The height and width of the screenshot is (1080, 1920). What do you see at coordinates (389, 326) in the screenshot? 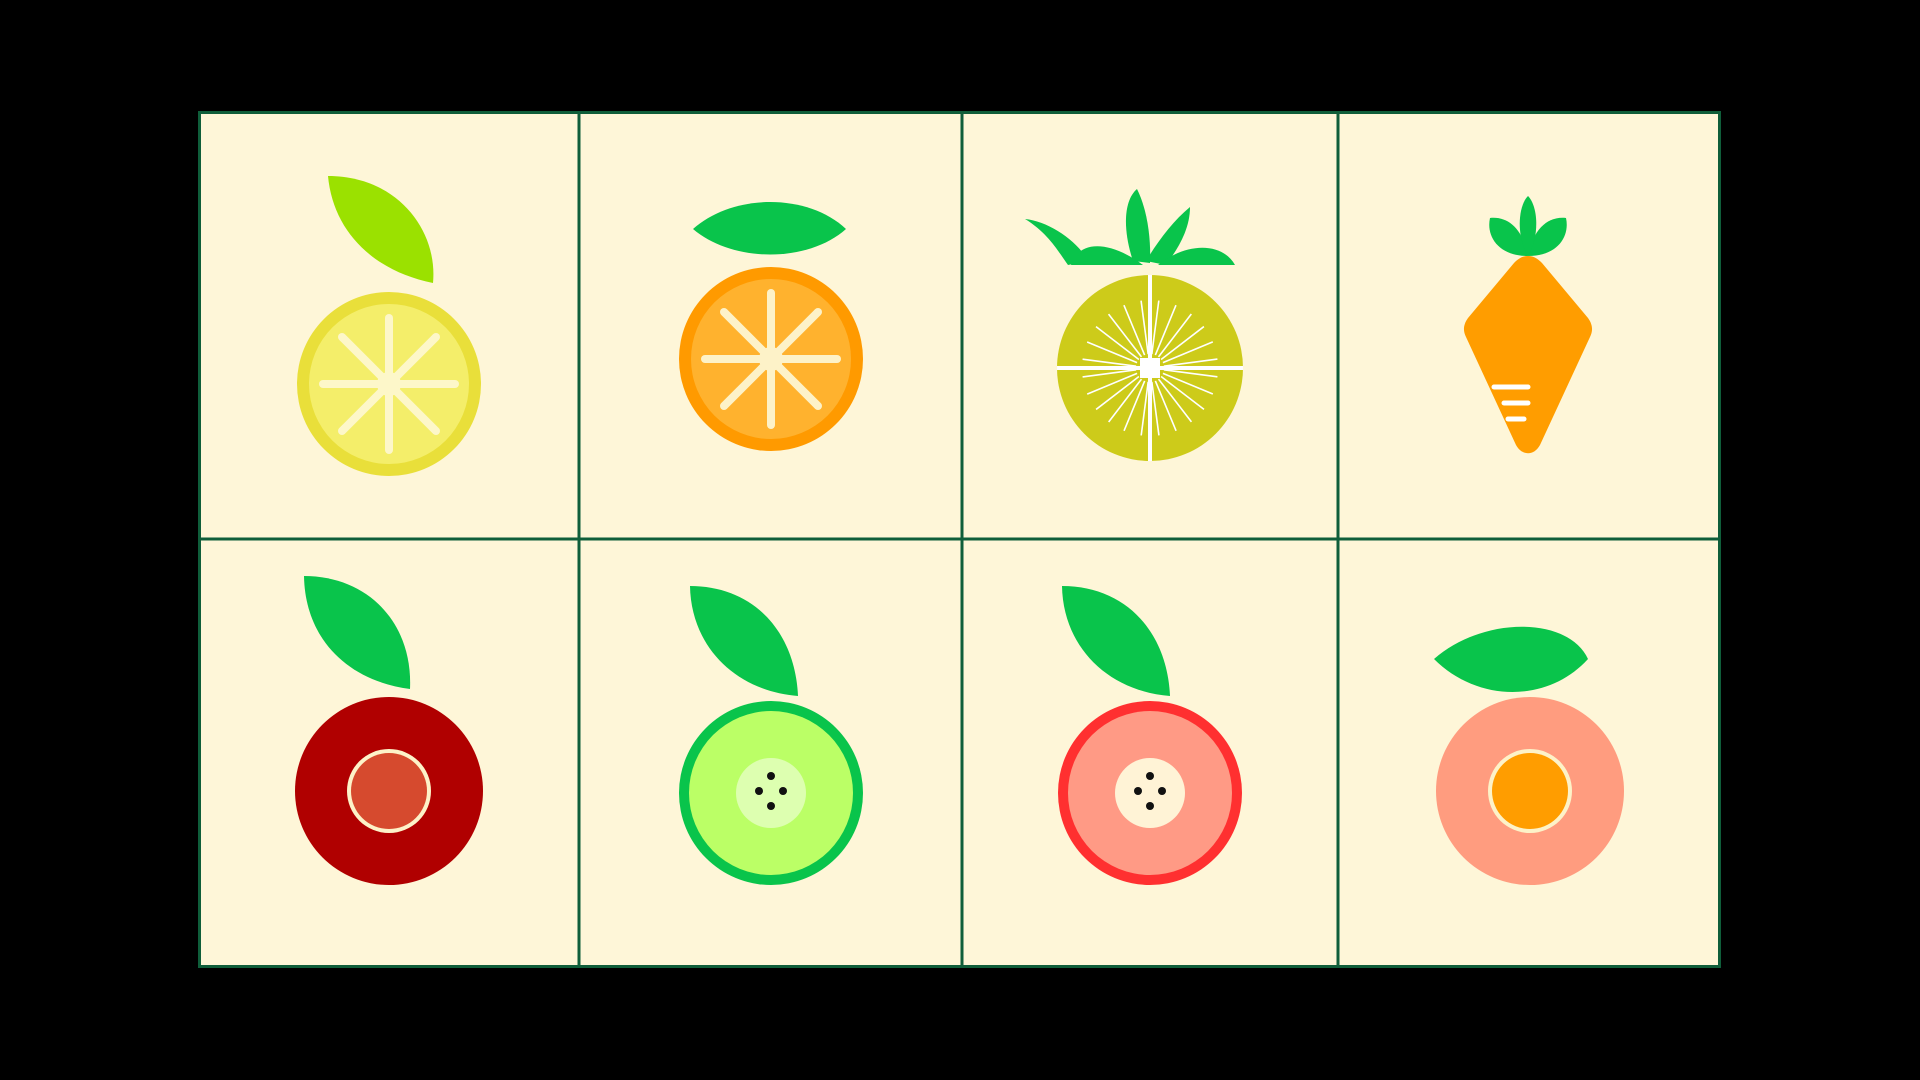
I see `lemon-icon` at bounding box center [389, 326].